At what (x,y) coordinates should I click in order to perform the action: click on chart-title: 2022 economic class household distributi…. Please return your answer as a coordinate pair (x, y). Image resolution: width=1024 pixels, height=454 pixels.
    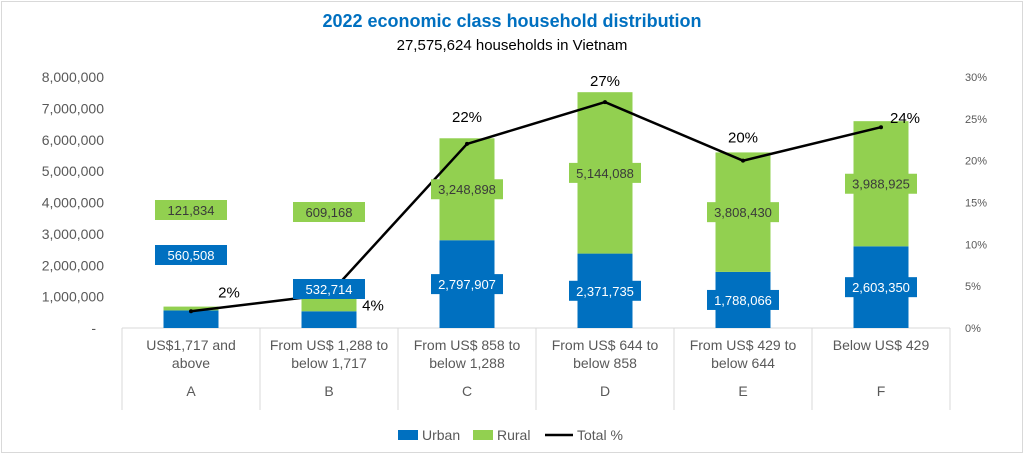
    Looking at the image, I should click on (511, 21).